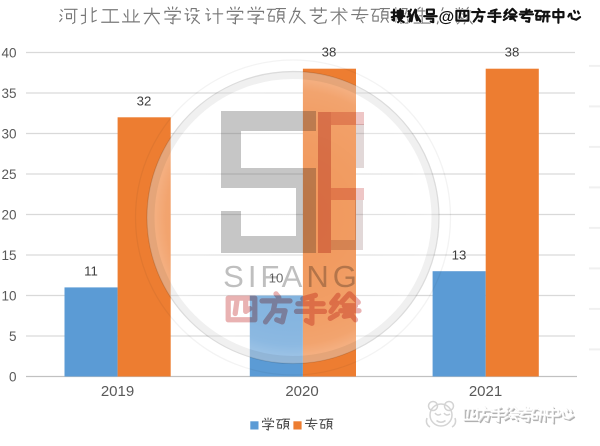 This screenshot has height=446, width=600. Describe the element at coordinates (13, 376) in the screenshot. I see `svg-text: 0` at that location.